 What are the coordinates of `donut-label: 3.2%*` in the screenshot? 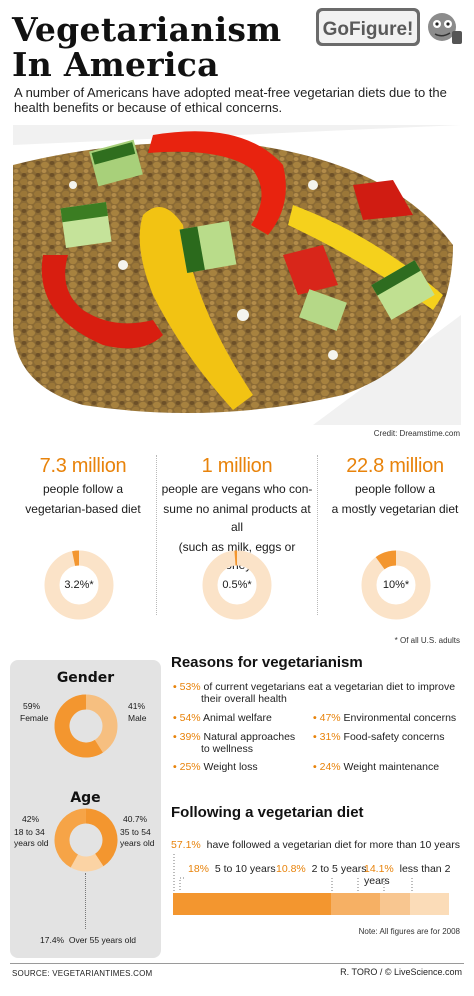 It's located at (79, 585).